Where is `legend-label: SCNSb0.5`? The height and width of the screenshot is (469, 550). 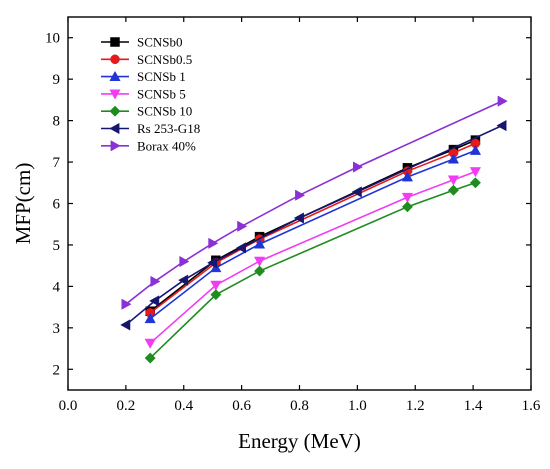
legend-label: SCNSb0.5 is located at coordinates (164, 59).